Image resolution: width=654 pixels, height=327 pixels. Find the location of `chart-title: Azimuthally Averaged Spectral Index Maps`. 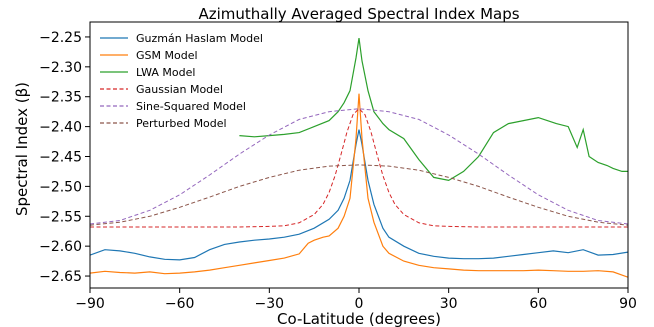

chart-title: Azimuthally Averaged Spectral Index Maps is located at coordinates (358, 14).